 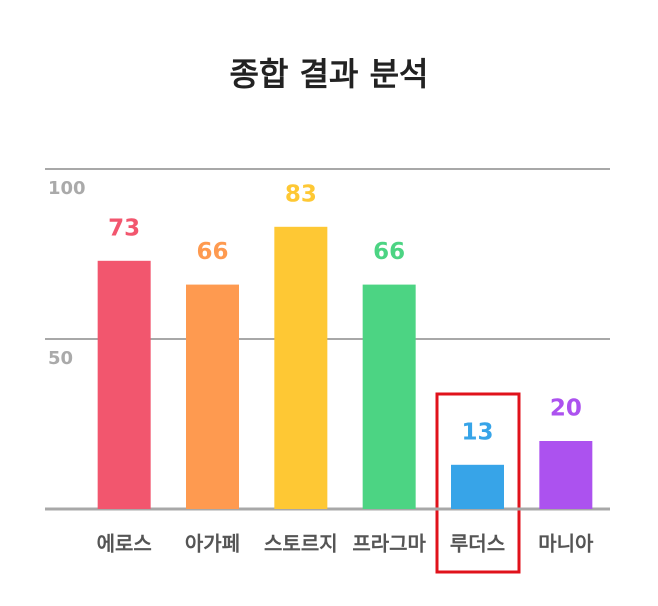 I want to click on y-tick-label: 50, so click(x=60, y=358).